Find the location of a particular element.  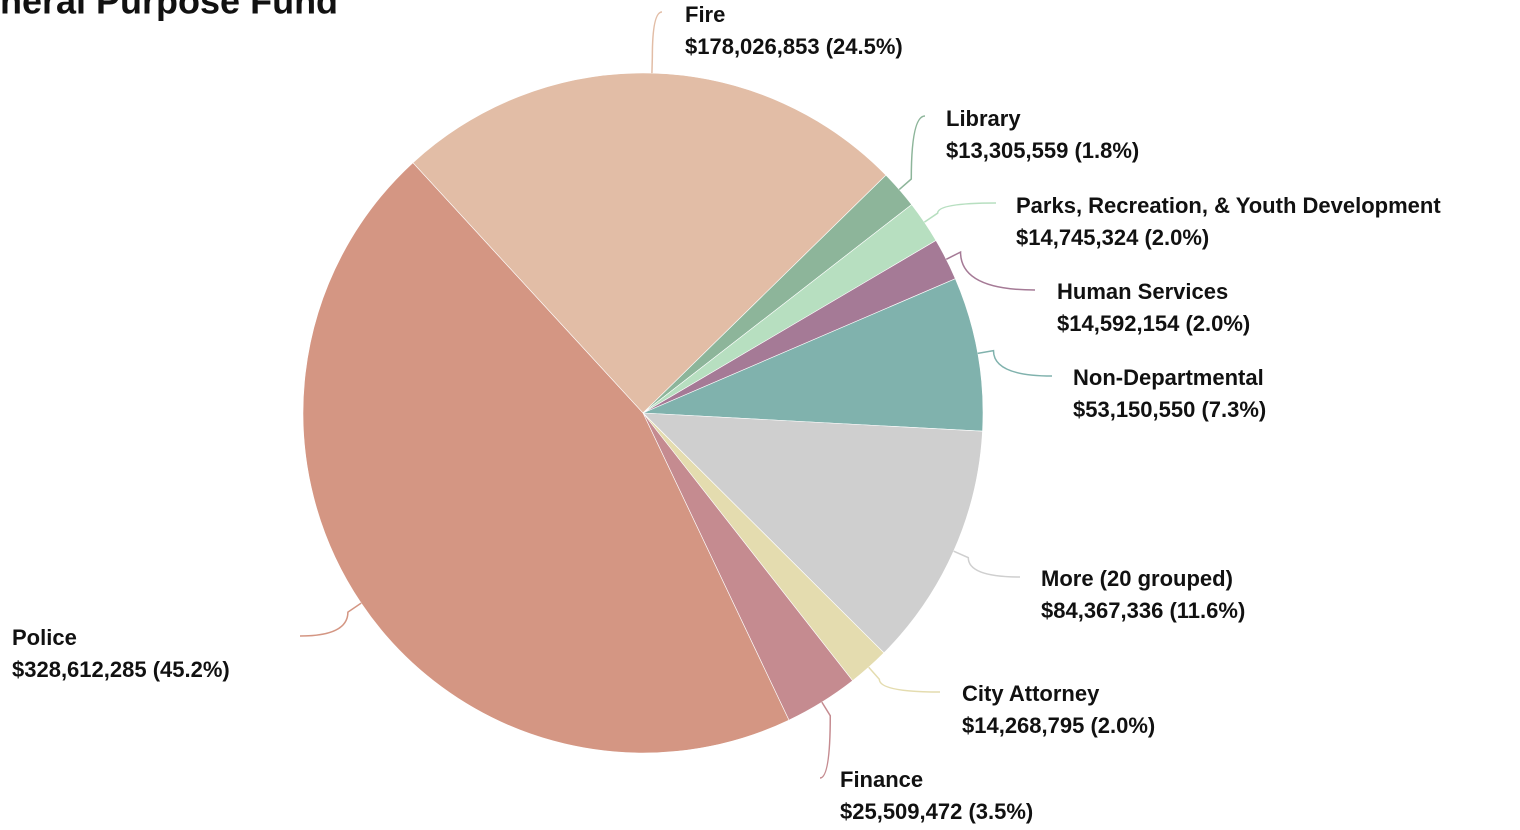

slice-value-label: $14,592,154 (2.0%) is located at coordinates (1153, 323).